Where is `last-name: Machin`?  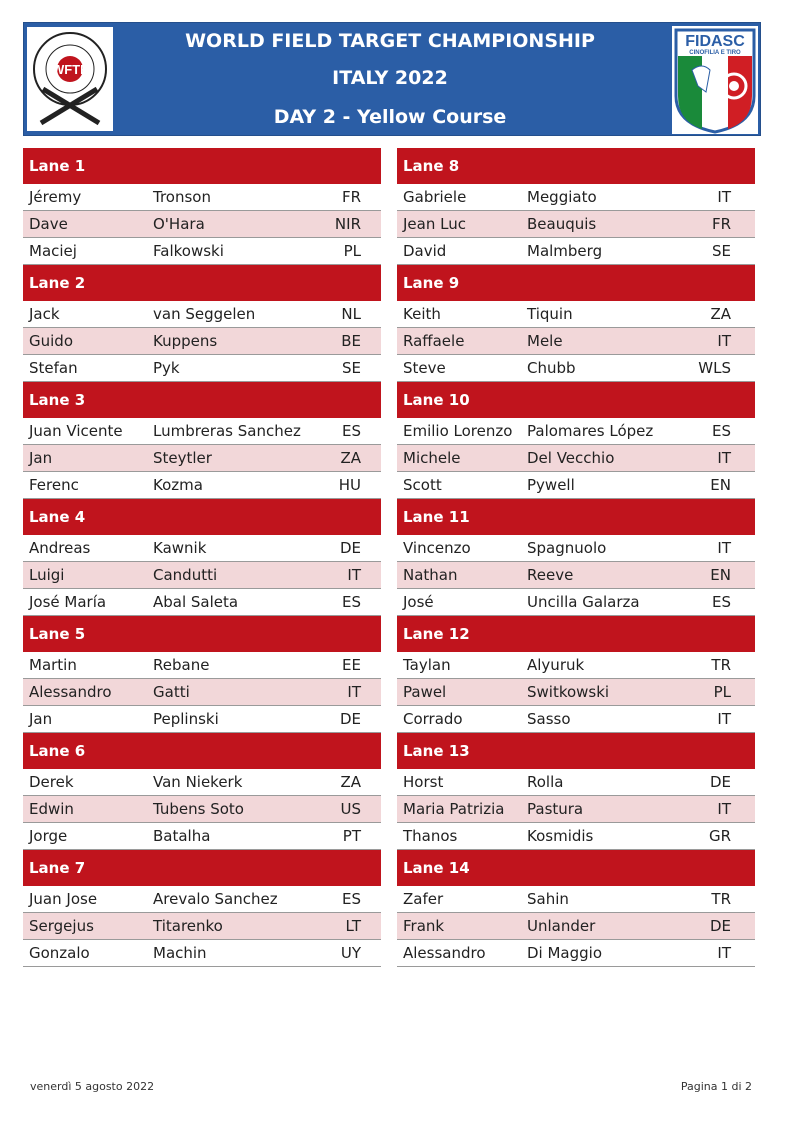 last-name: Machin is located at coordinates (180, 953).